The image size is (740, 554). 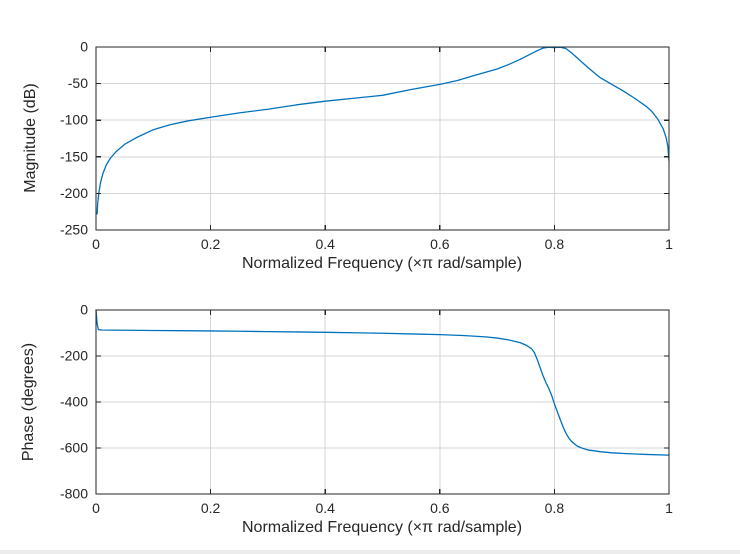 I want to click on phase-response-xtick-label: 1, so click(x=669, y=508).